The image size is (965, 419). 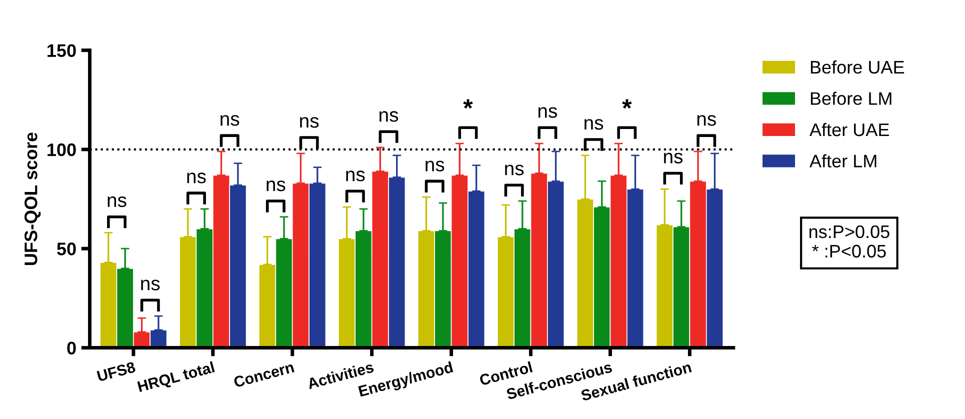 I want to click on y-tick-label: 100, so click(x=62, y=149).